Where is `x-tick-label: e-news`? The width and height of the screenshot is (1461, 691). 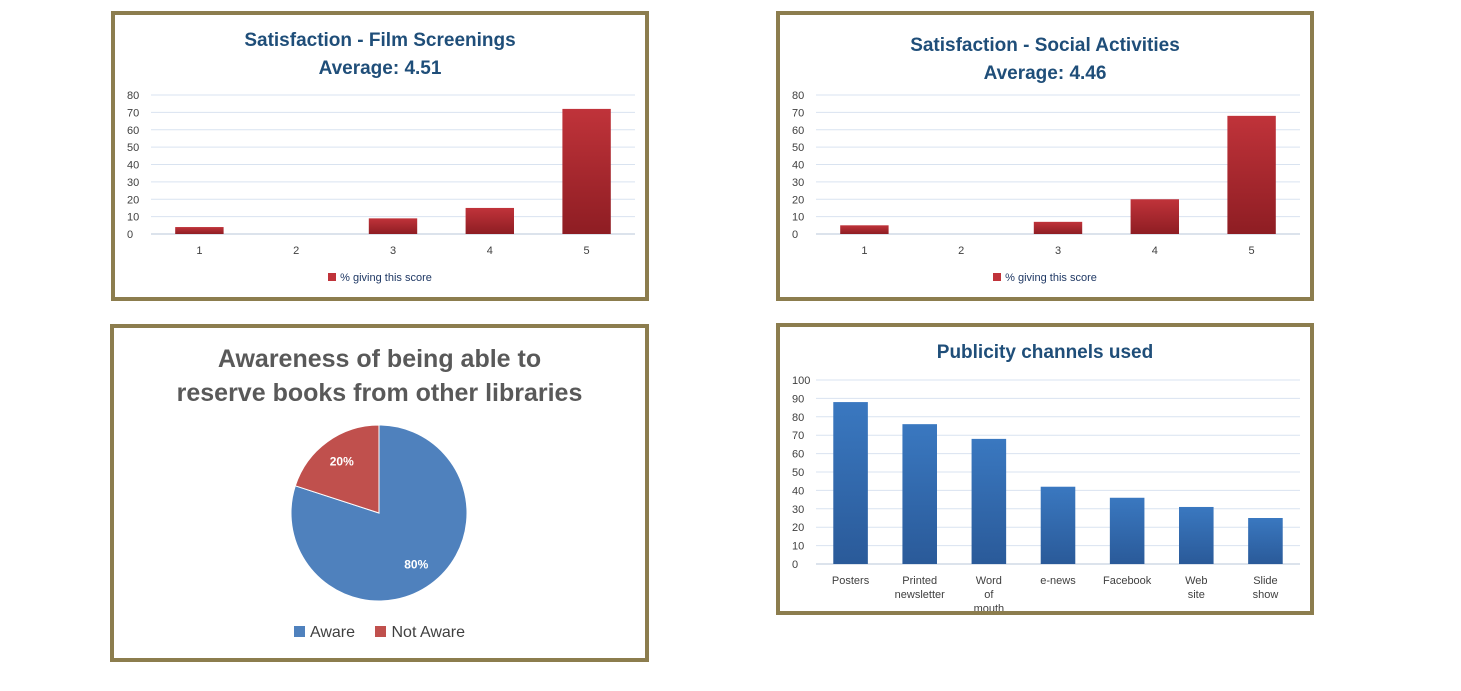 x-tick-label: e-news is located at coordinates (1058, 581).